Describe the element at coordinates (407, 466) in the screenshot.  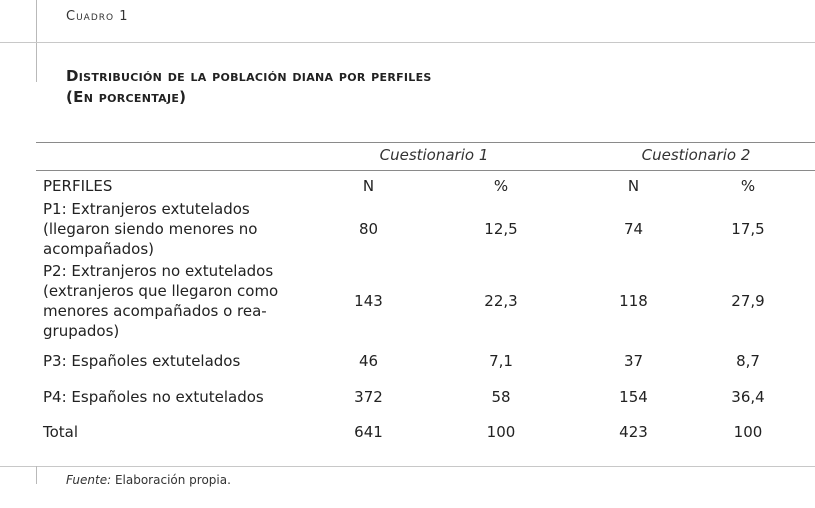
I see `footer-divider` at that location.